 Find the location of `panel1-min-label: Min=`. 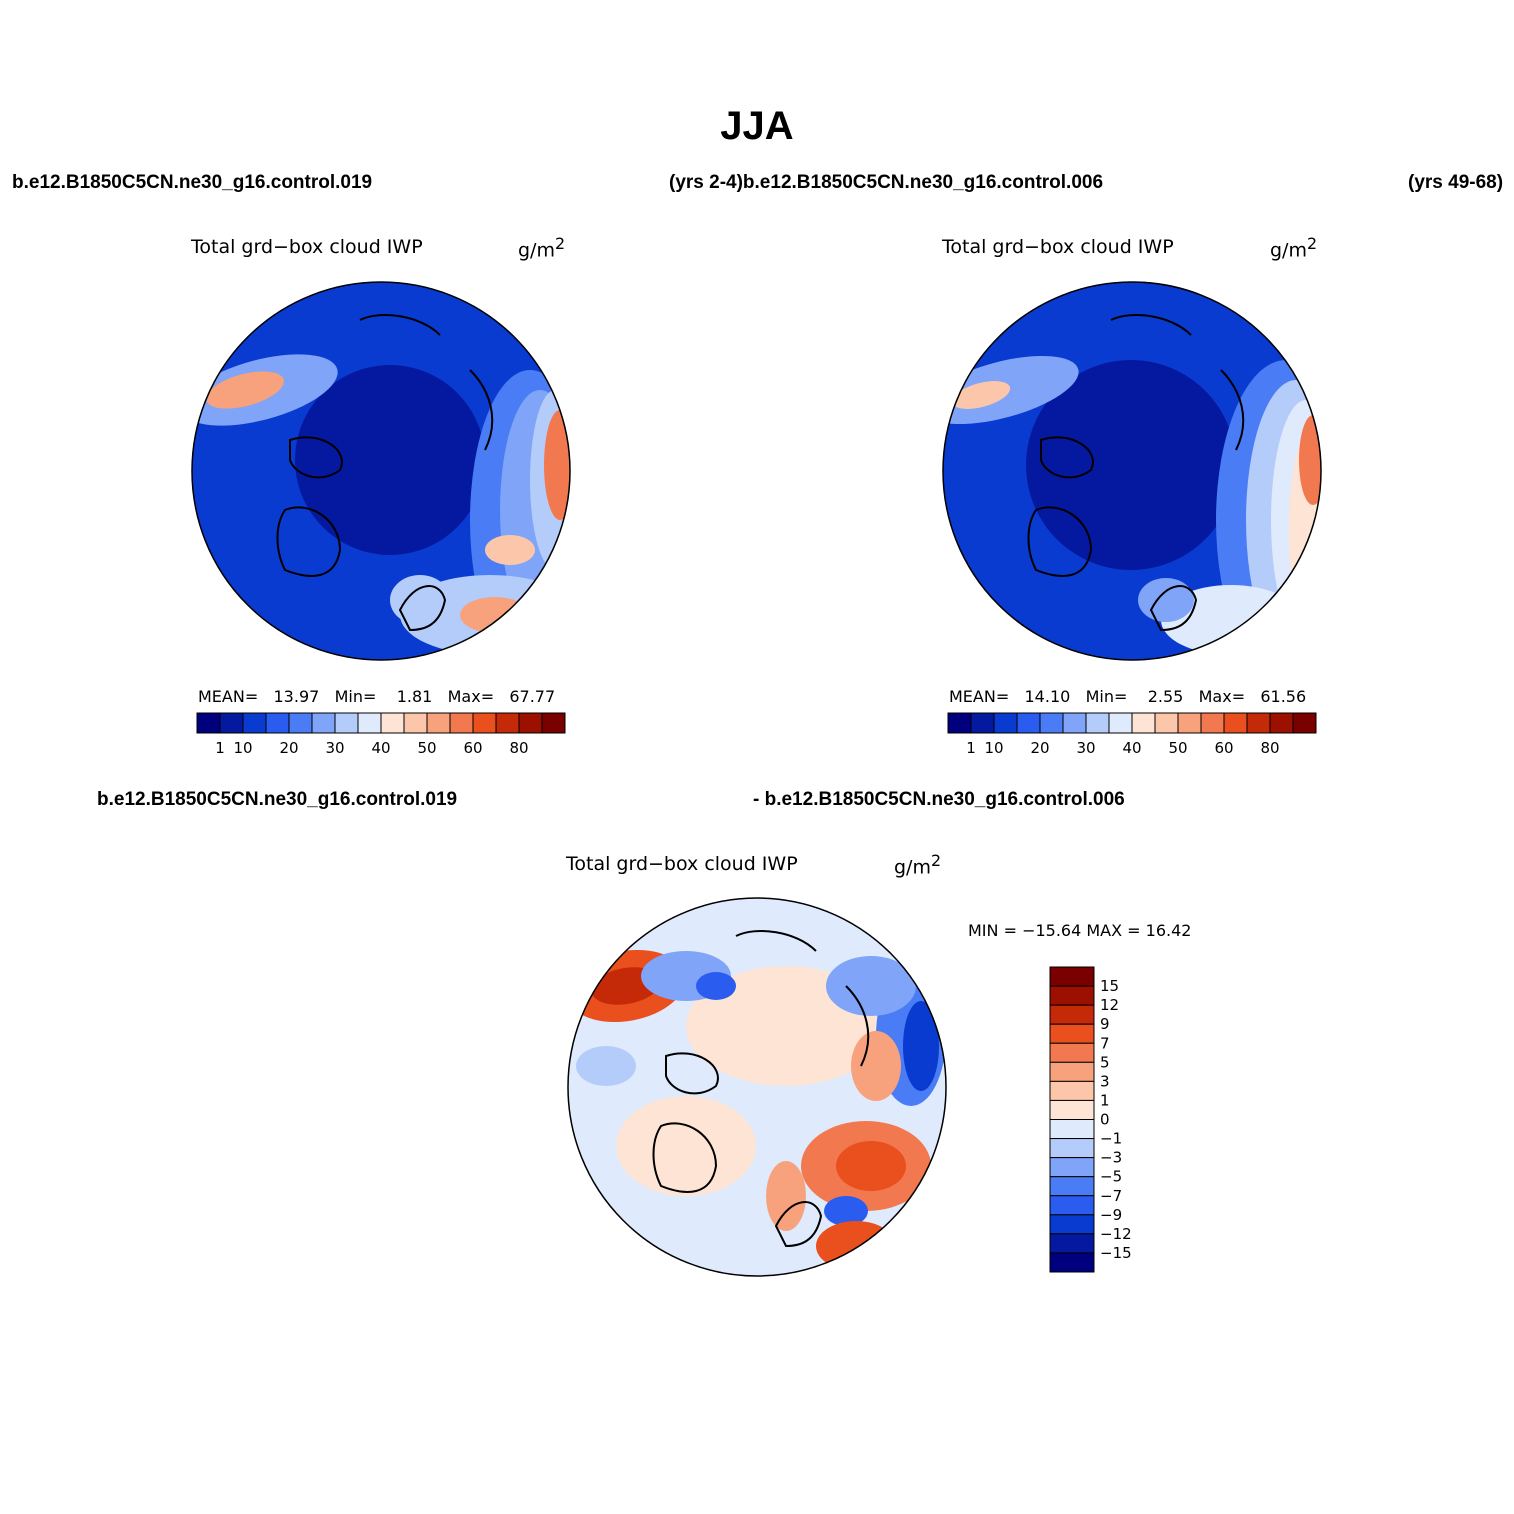

panel1-min-label: Min= is located at coordinates (355, 696).